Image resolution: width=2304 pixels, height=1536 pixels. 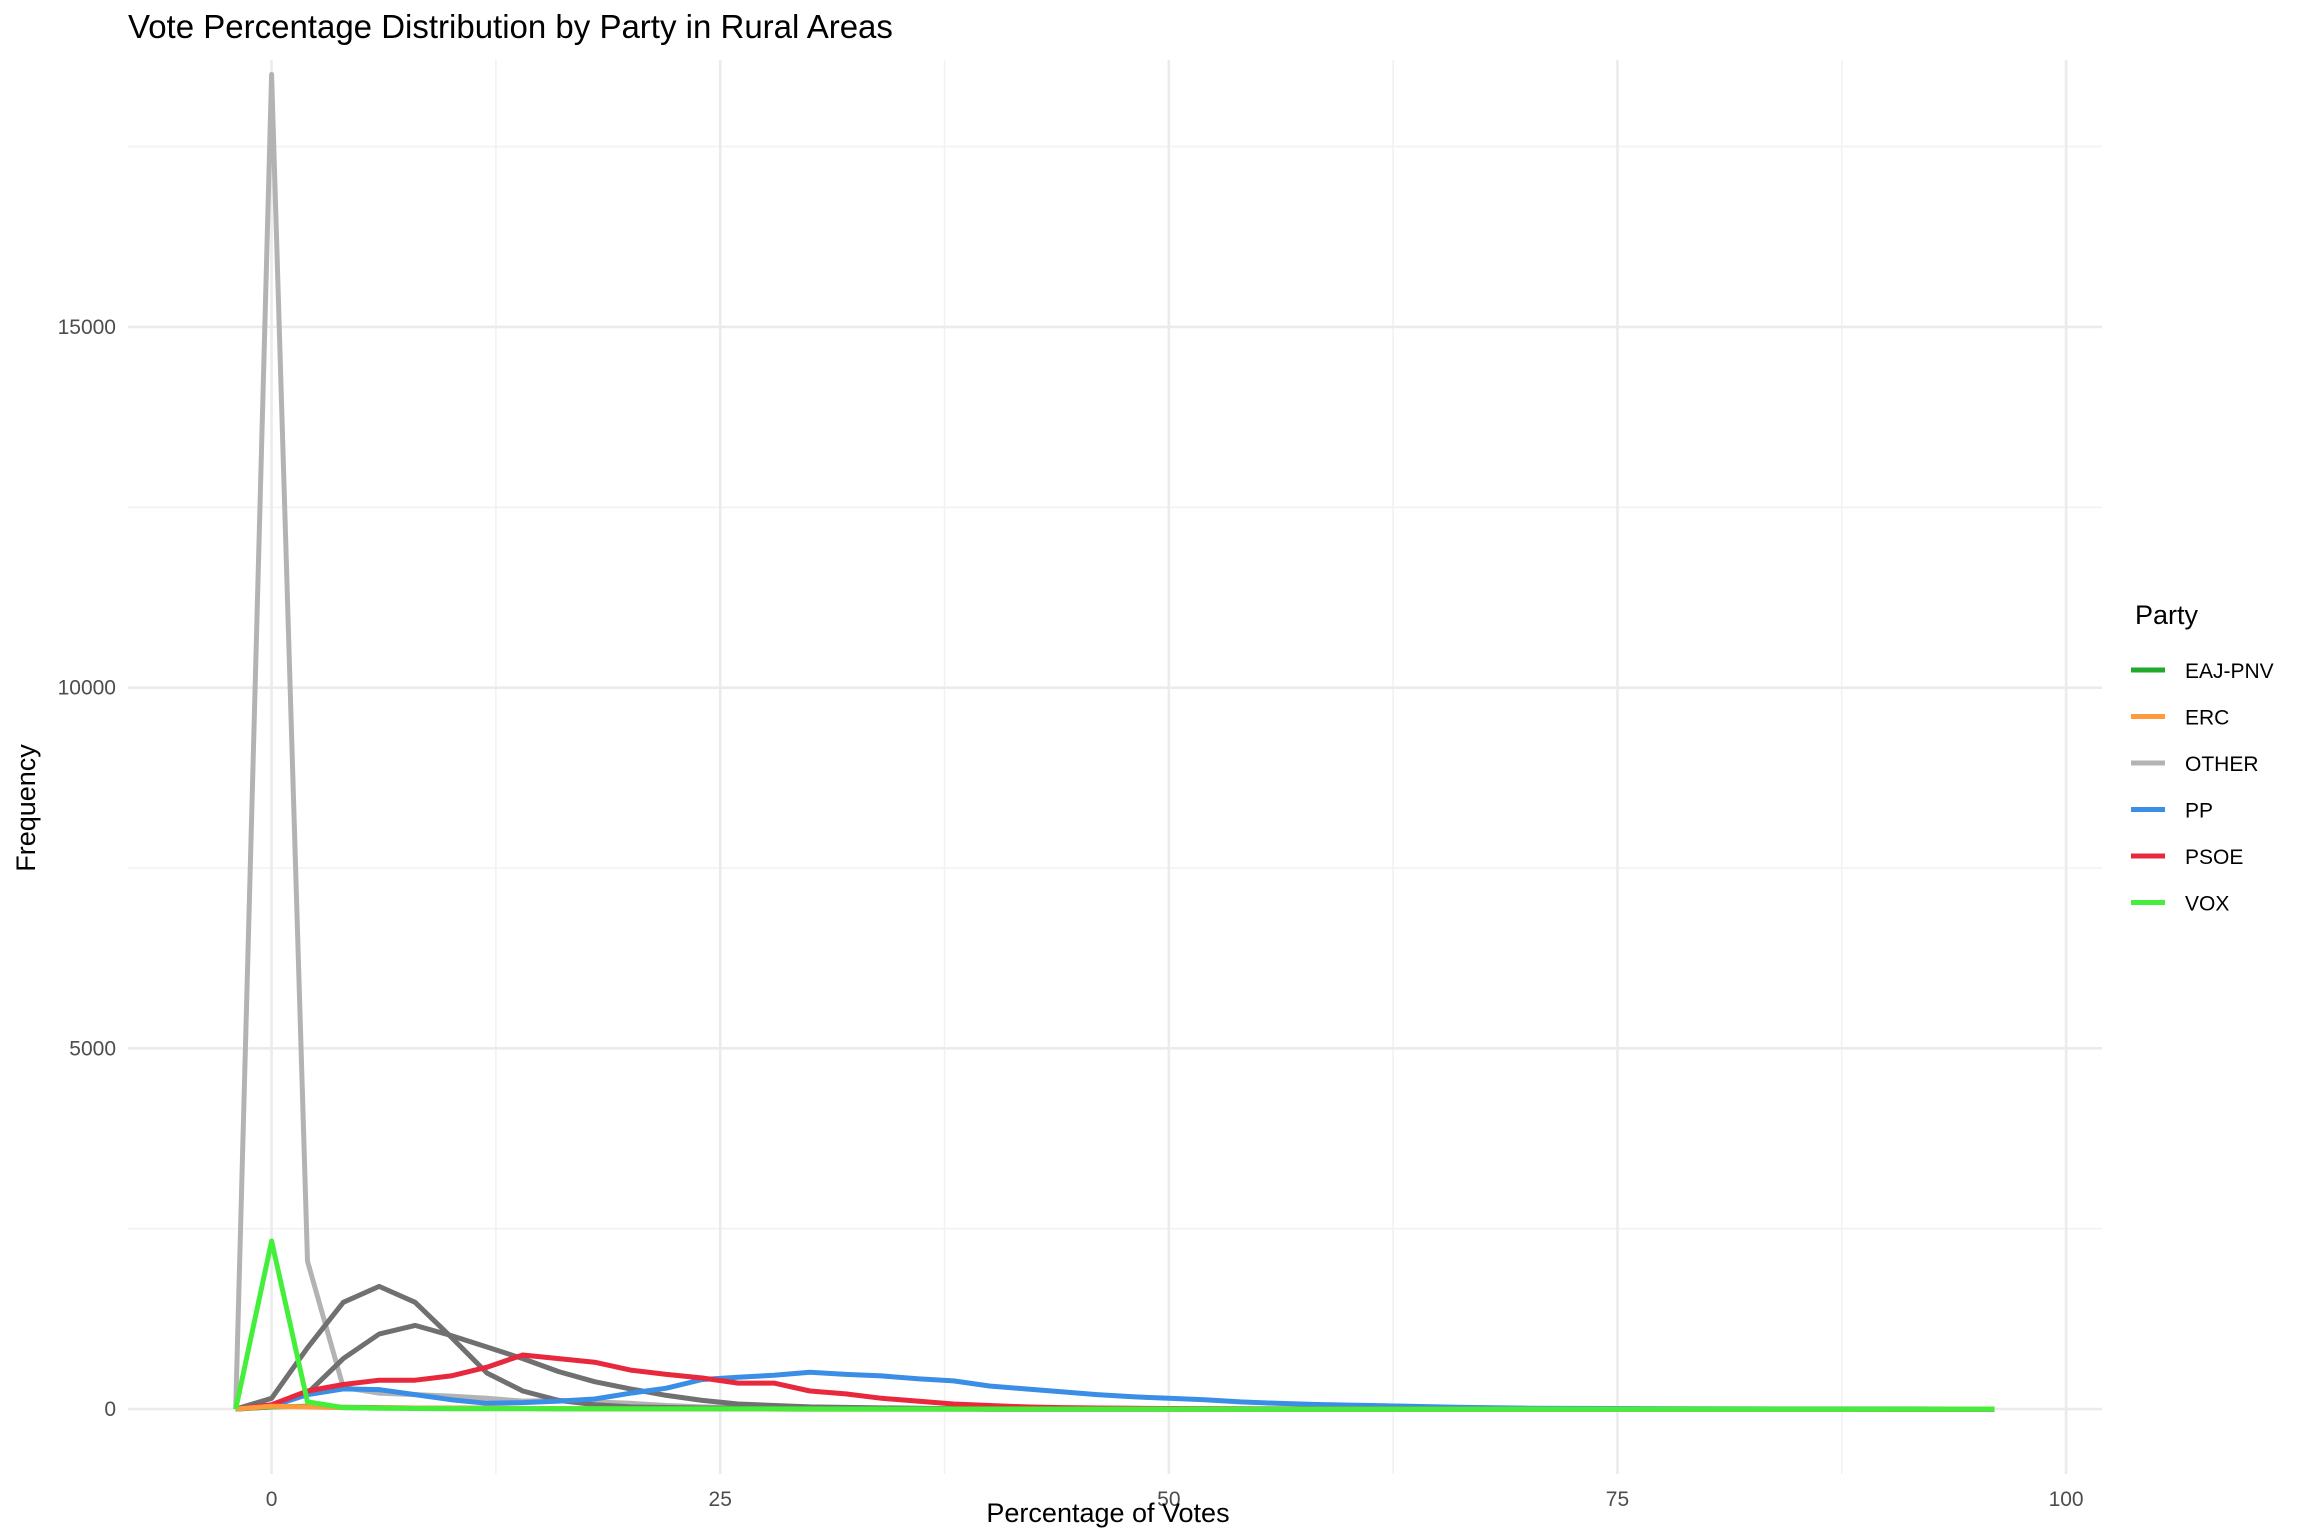 I want to click on x-tick-label: 50, so click(x=1168, y=1499).